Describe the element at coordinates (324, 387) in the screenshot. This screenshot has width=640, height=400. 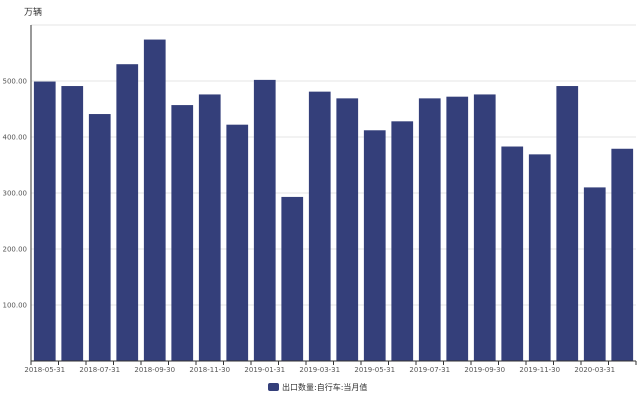
I see `legend-label: 出口数量:自行车:当月值` at that location.